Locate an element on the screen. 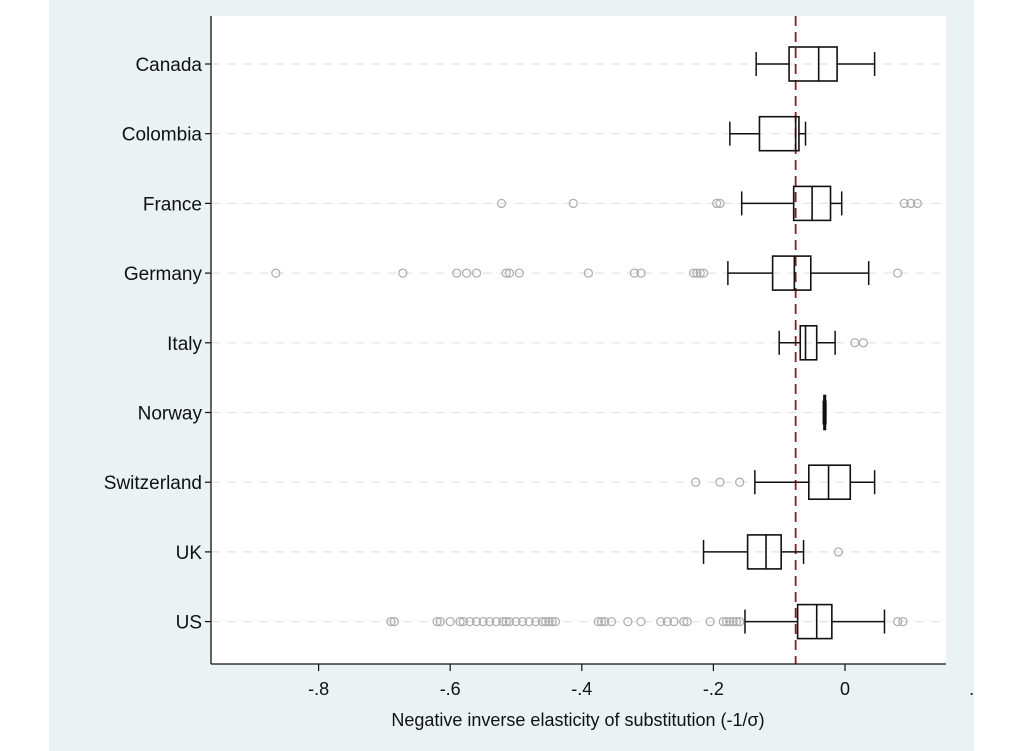  category-label: Switzerland is located at coordinates (153, 483).